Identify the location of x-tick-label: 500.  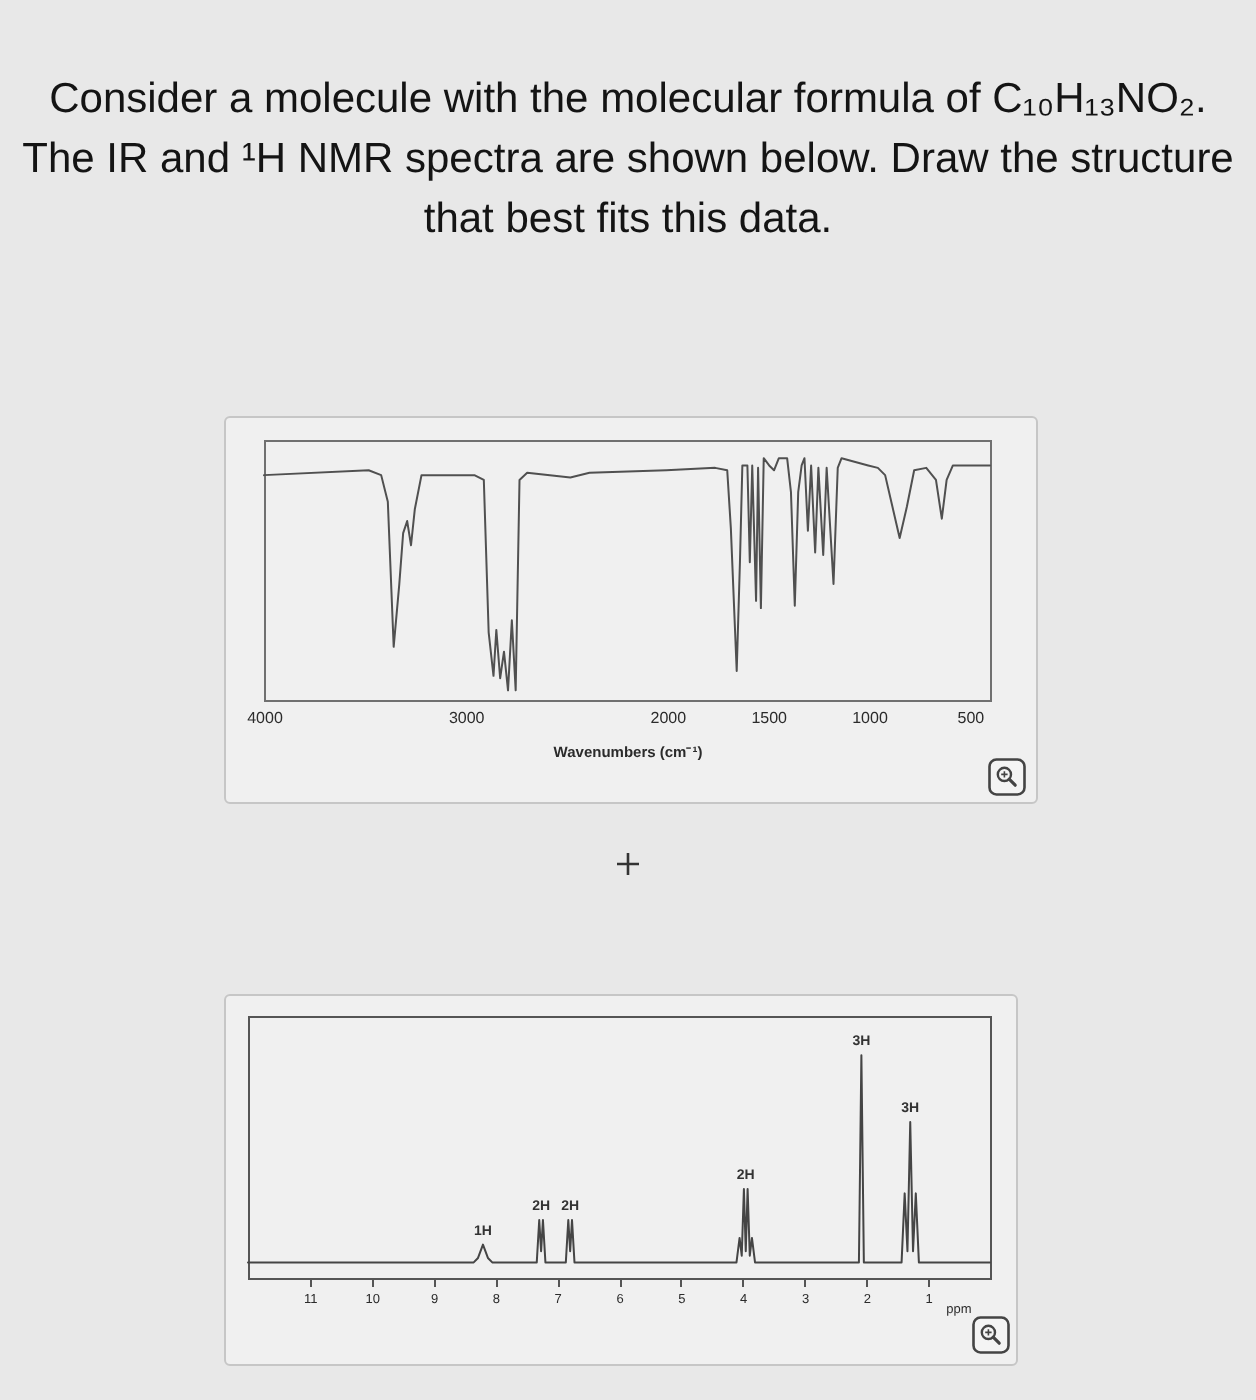
(971, 718).